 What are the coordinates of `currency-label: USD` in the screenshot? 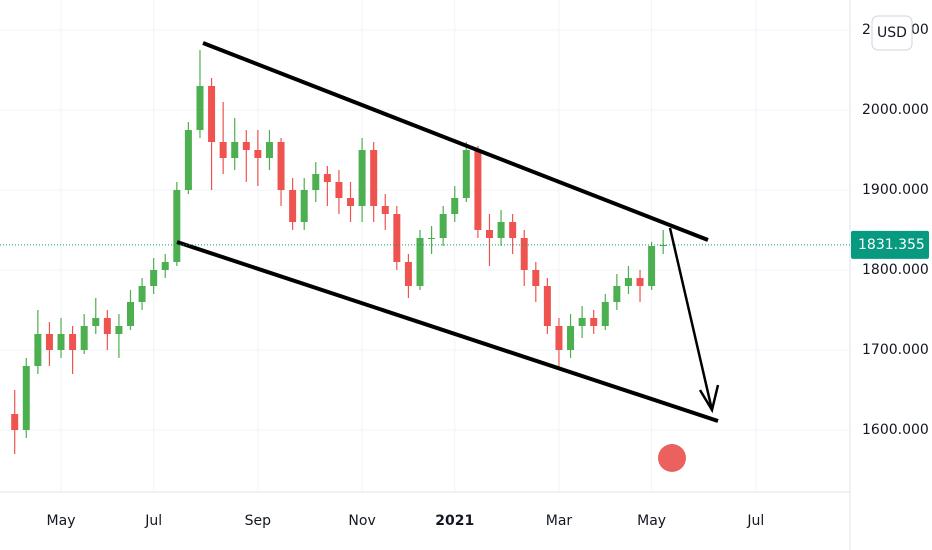 It's located at (892, 33).